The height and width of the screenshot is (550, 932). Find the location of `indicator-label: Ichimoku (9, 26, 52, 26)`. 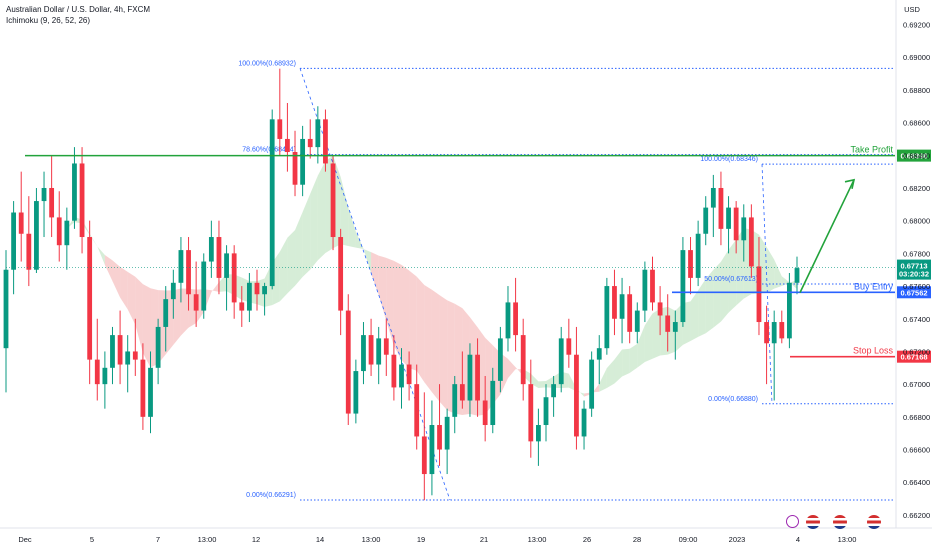

indicator-label: Ichimoku (9, 26, 52, 26) is located at coordinates (48, 20).